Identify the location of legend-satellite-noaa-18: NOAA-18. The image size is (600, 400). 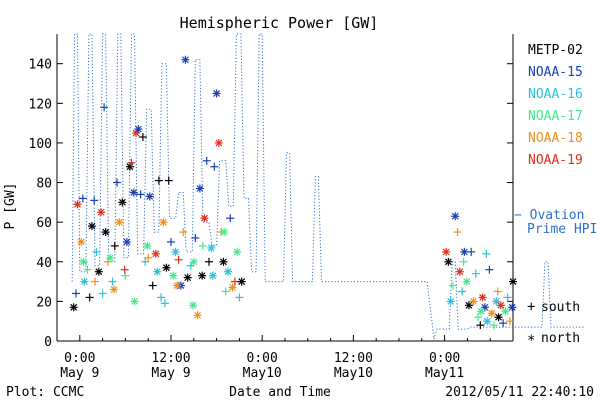
(555, 138).